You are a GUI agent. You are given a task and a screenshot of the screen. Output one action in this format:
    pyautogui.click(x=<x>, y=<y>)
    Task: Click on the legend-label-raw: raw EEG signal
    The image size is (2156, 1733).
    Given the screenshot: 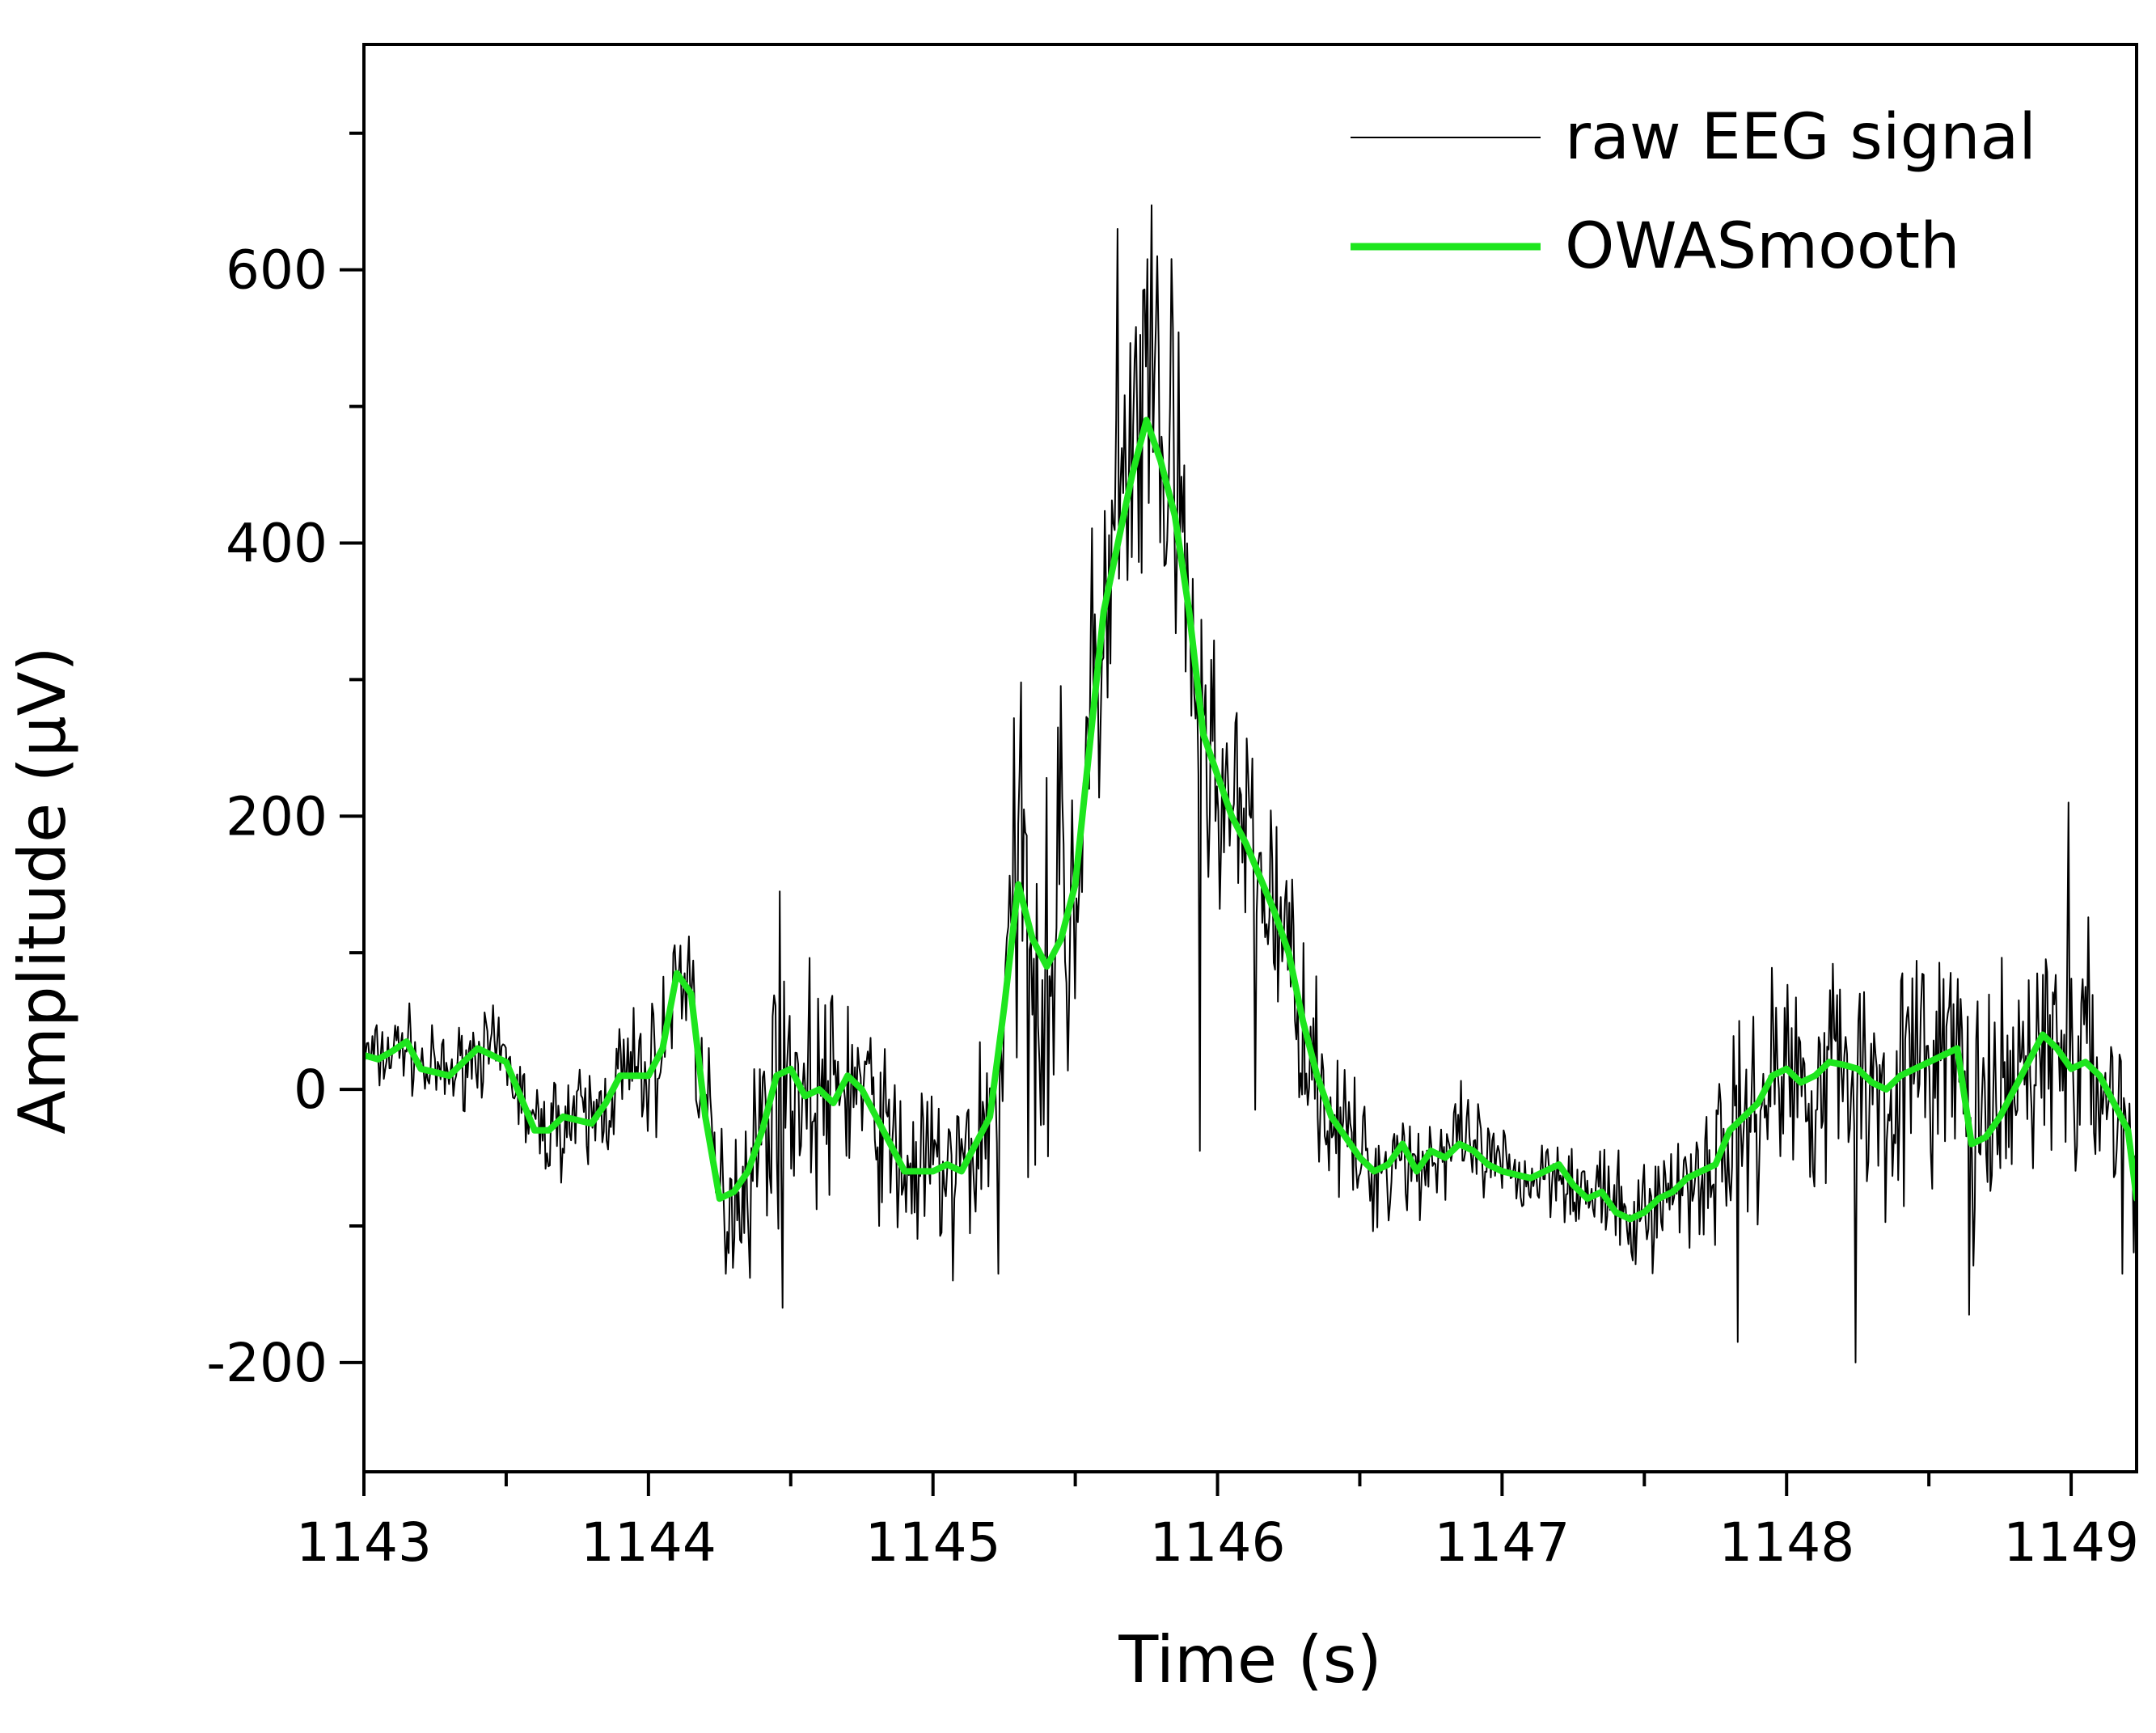 What is the action you would take?
    pyautogui.click(x=1801, y=137)
    